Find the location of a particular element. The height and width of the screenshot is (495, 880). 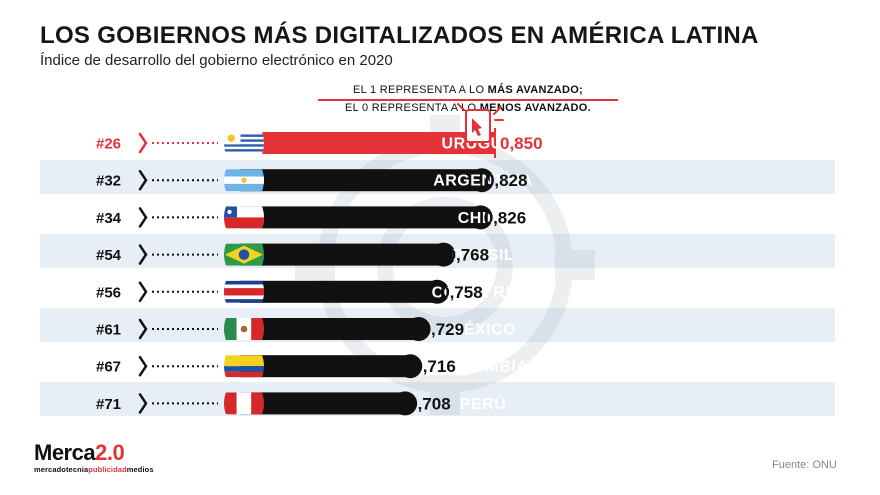

mexico-flag-icon is located at coordinates (244, 329).